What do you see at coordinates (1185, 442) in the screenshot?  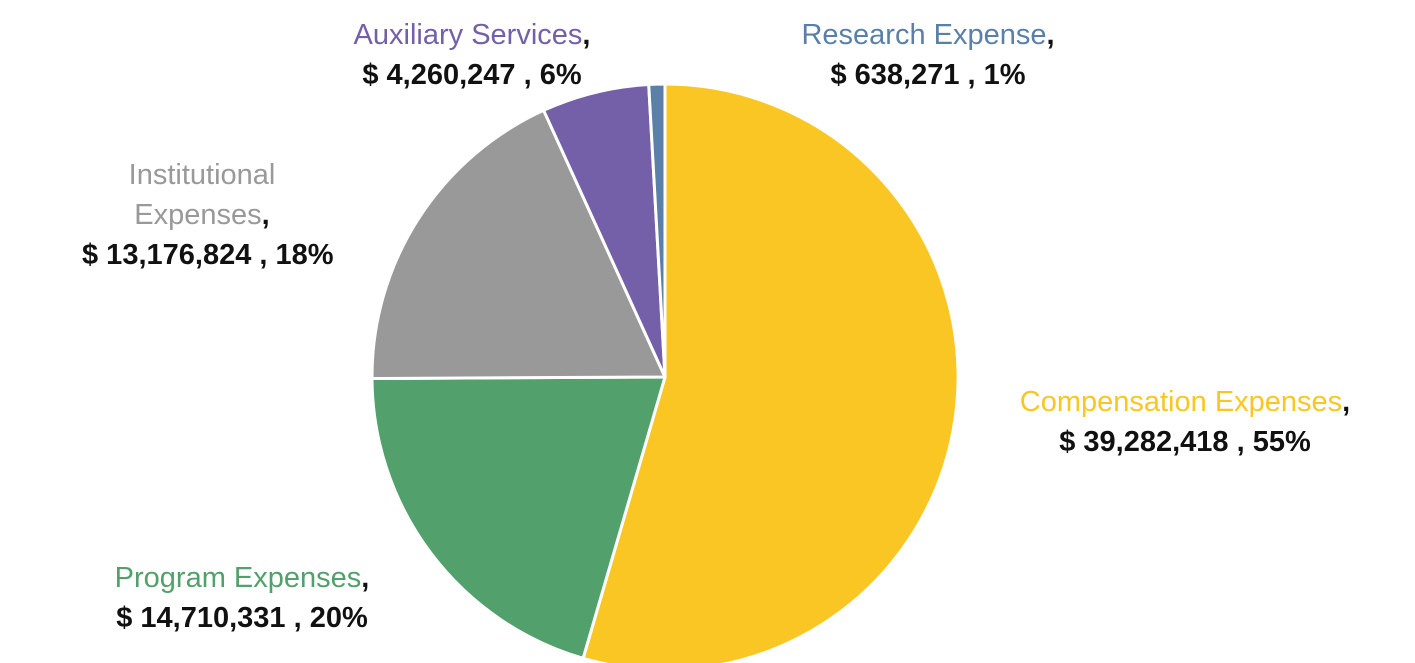 I see `value-label: $ 39,282,418 , 55%` at bounding box center [1185, 442].